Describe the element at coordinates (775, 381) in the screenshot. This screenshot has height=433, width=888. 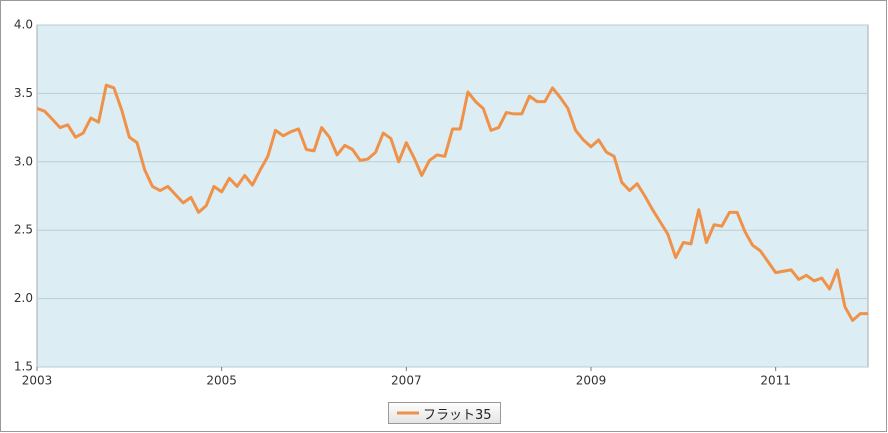
I see `x-tick-label: 2011` at that location.